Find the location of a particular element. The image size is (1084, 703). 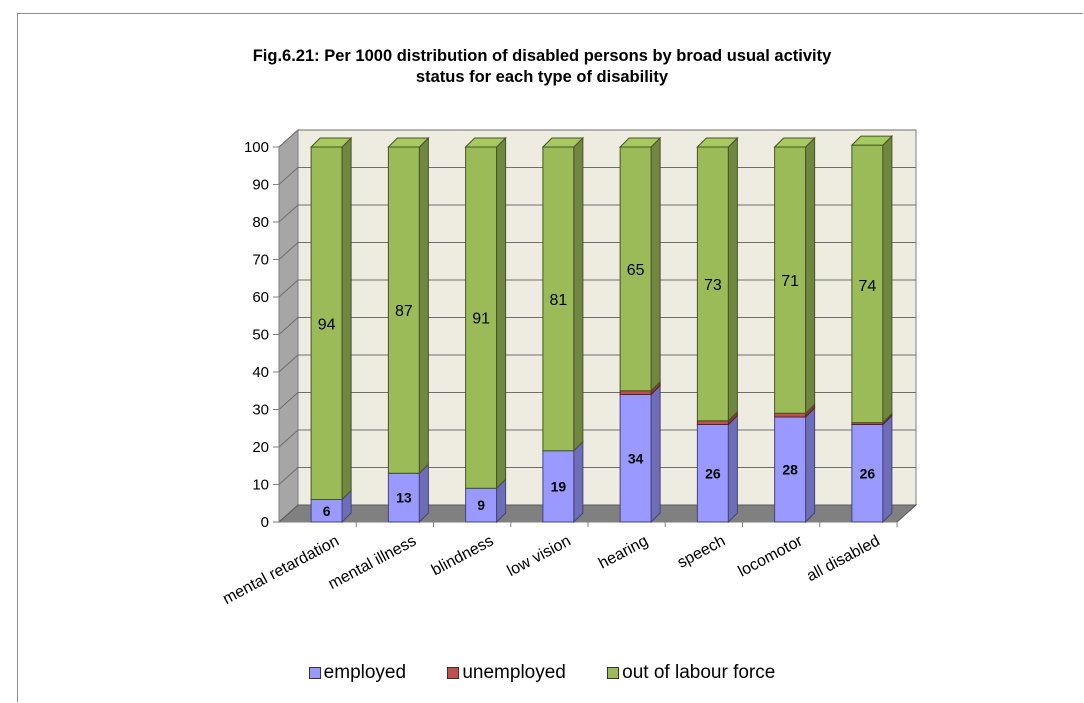

data-label-out-of-labour-force: 74 is located at coordinates (867, 286).